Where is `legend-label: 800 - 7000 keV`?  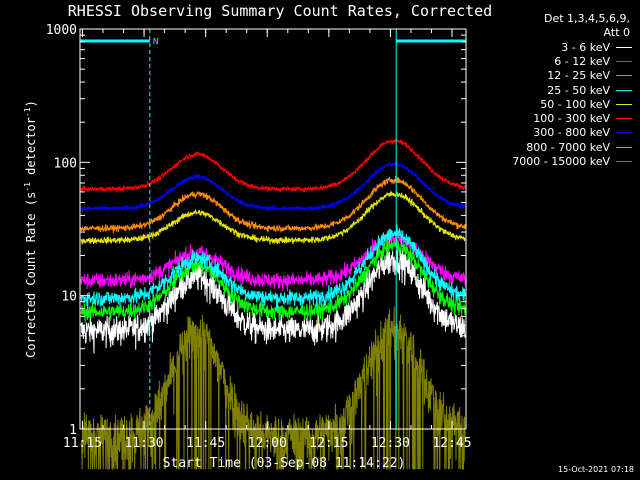 legend-label: 800 - 7000 keV is located at coordinates (568, 147).